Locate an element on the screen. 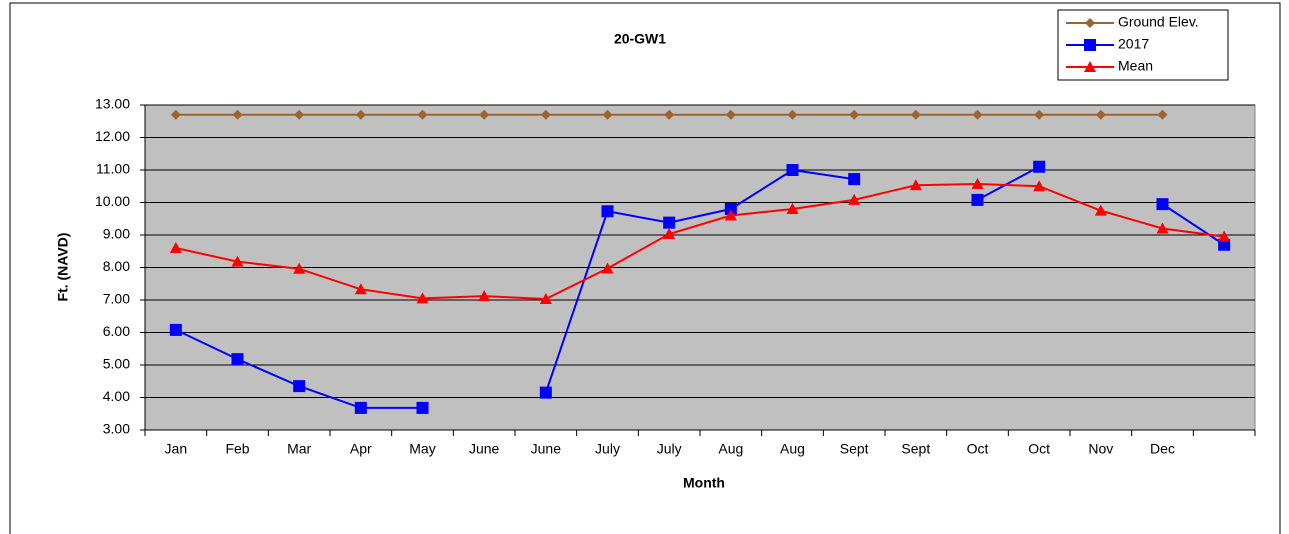 Image resolution: width=1289 pixels, height=534 pixels. legend-label: Ground Elev. is located at coordinates (1158, 22).